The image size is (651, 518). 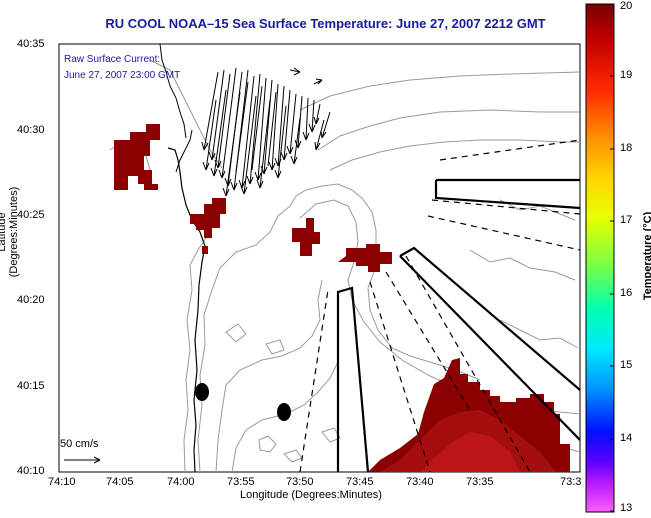 I want to click on y-tick-label: 40:35, so click(x=31, y=44).